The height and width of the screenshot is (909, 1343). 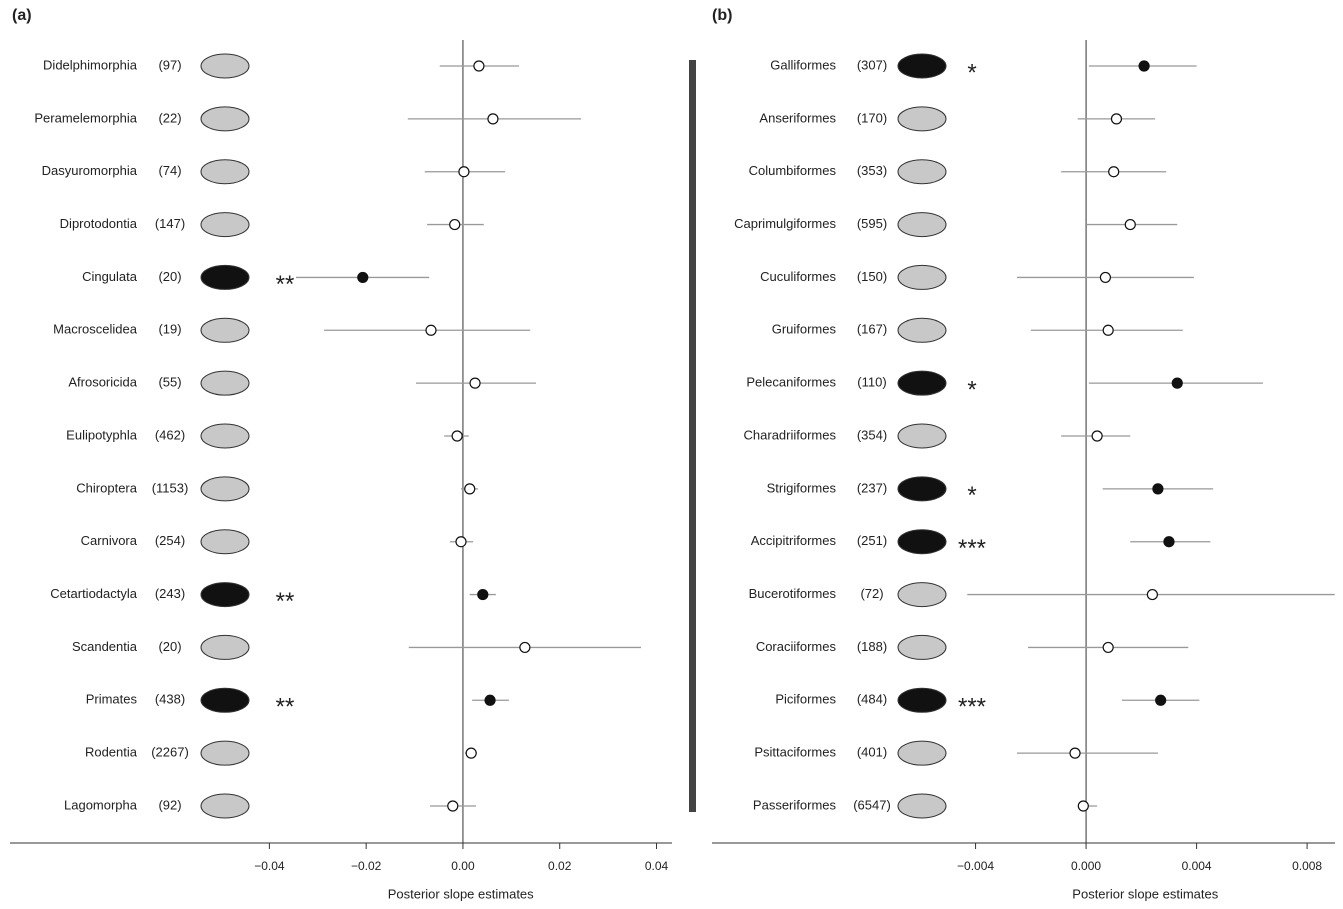 I want to click on x-tick-label: −0.02, so click(x=366, y=866).